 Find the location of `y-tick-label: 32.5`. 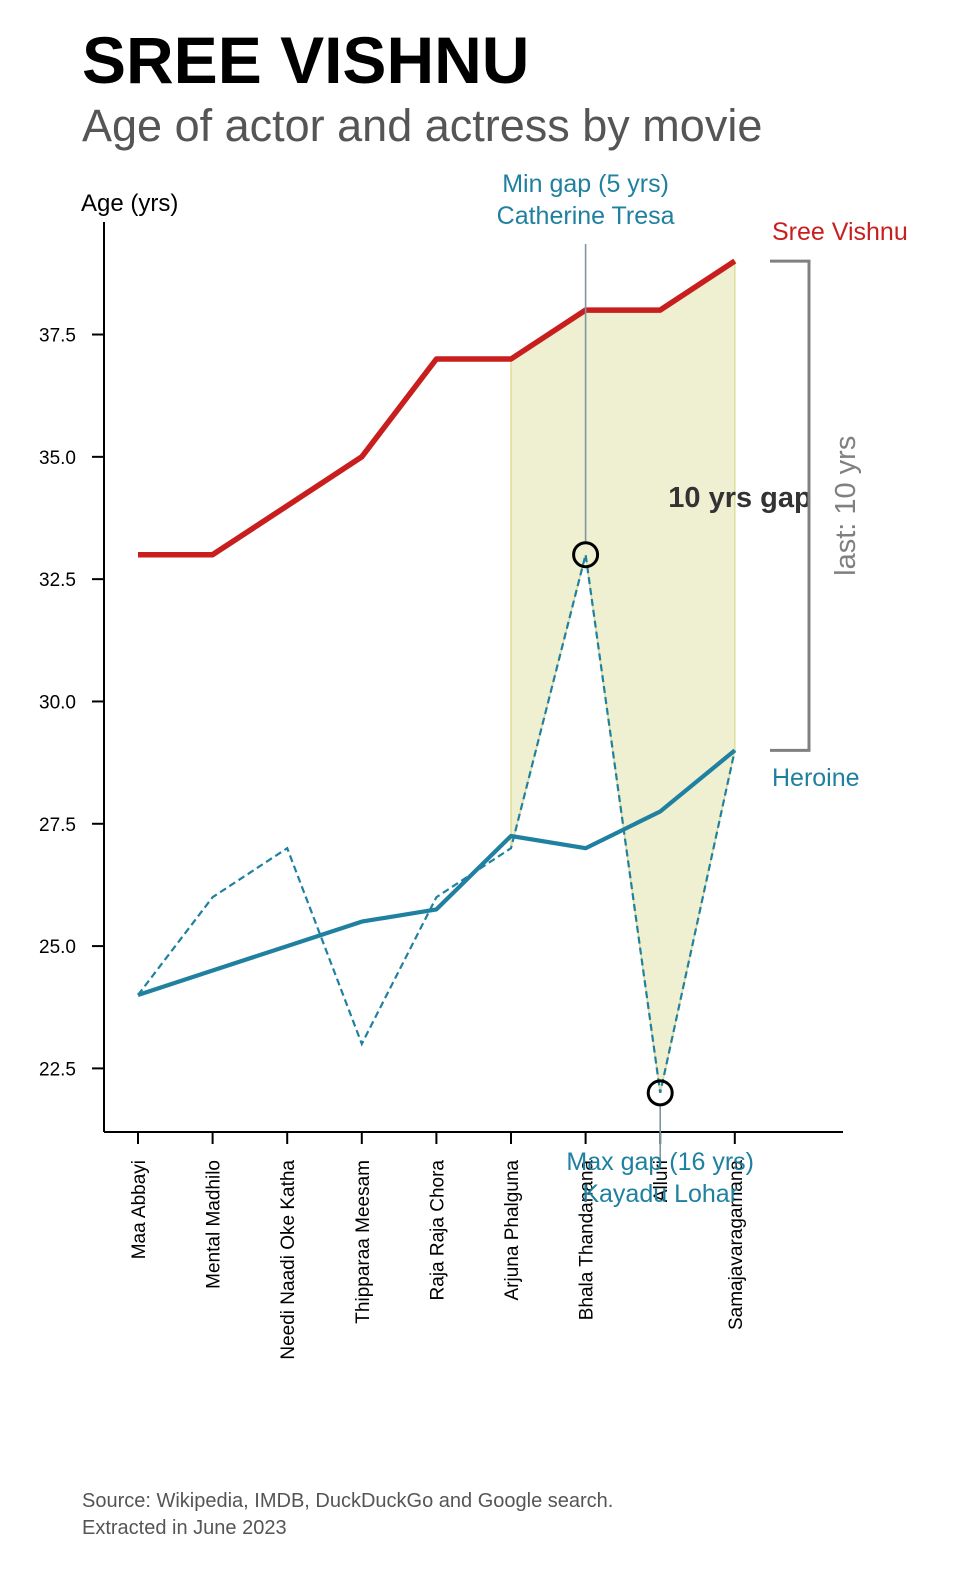

y-tick-label: 32.5 is located at coordinates (57, 580).